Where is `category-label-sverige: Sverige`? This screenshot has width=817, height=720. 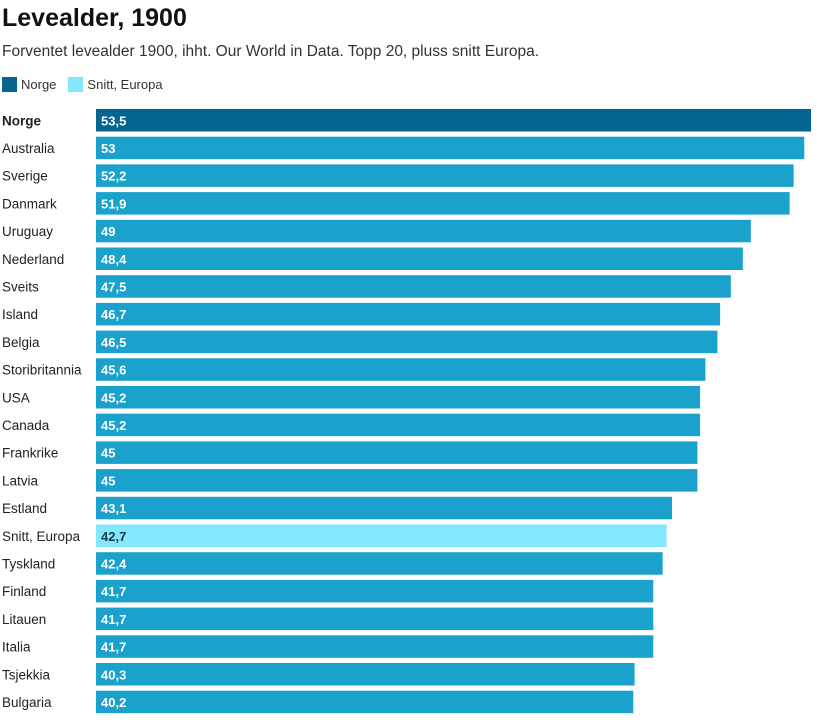 category-label-sverige: Sverige is located at coordinates (25, 176).